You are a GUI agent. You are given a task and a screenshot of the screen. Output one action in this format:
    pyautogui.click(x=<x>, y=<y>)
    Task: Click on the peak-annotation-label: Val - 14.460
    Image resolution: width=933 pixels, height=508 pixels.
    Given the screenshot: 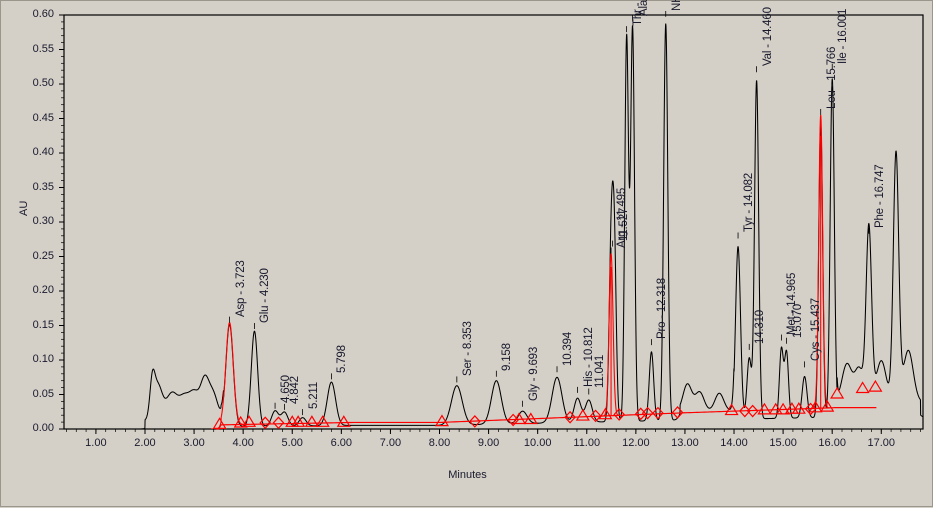 What is the action you would take?
    pyautogui.click(x=767, y=37)
    